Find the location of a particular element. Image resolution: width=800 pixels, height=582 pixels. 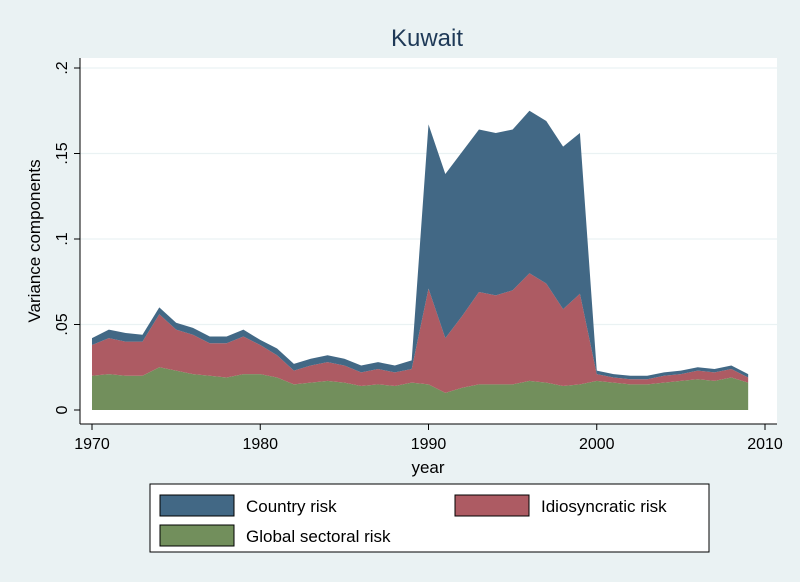

y-axis-label: Variance components is located at coordinates (34, 240).